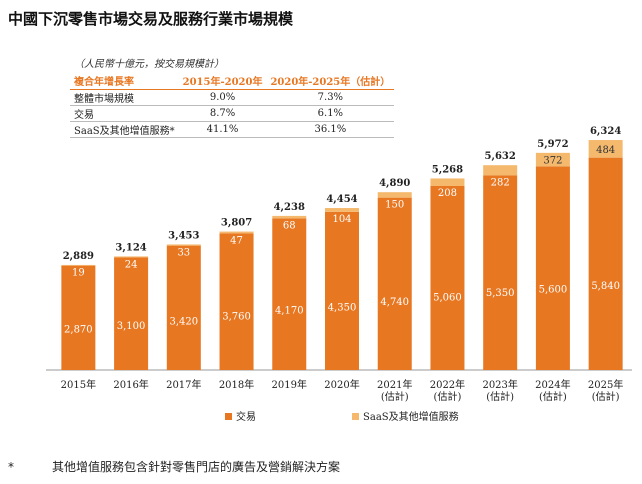  I want to click on x-tick-label: 2018年, so click(236, 384).